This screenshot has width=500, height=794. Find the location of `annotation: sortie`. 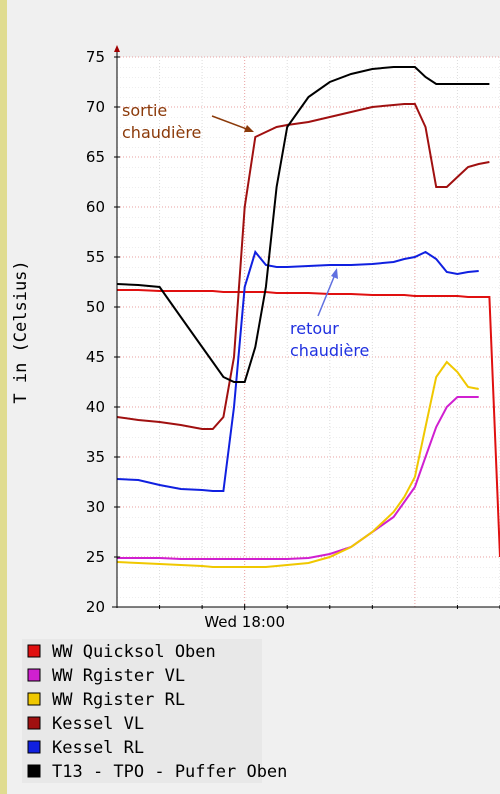

annotation: sortie is located at coordinates (144, 110).